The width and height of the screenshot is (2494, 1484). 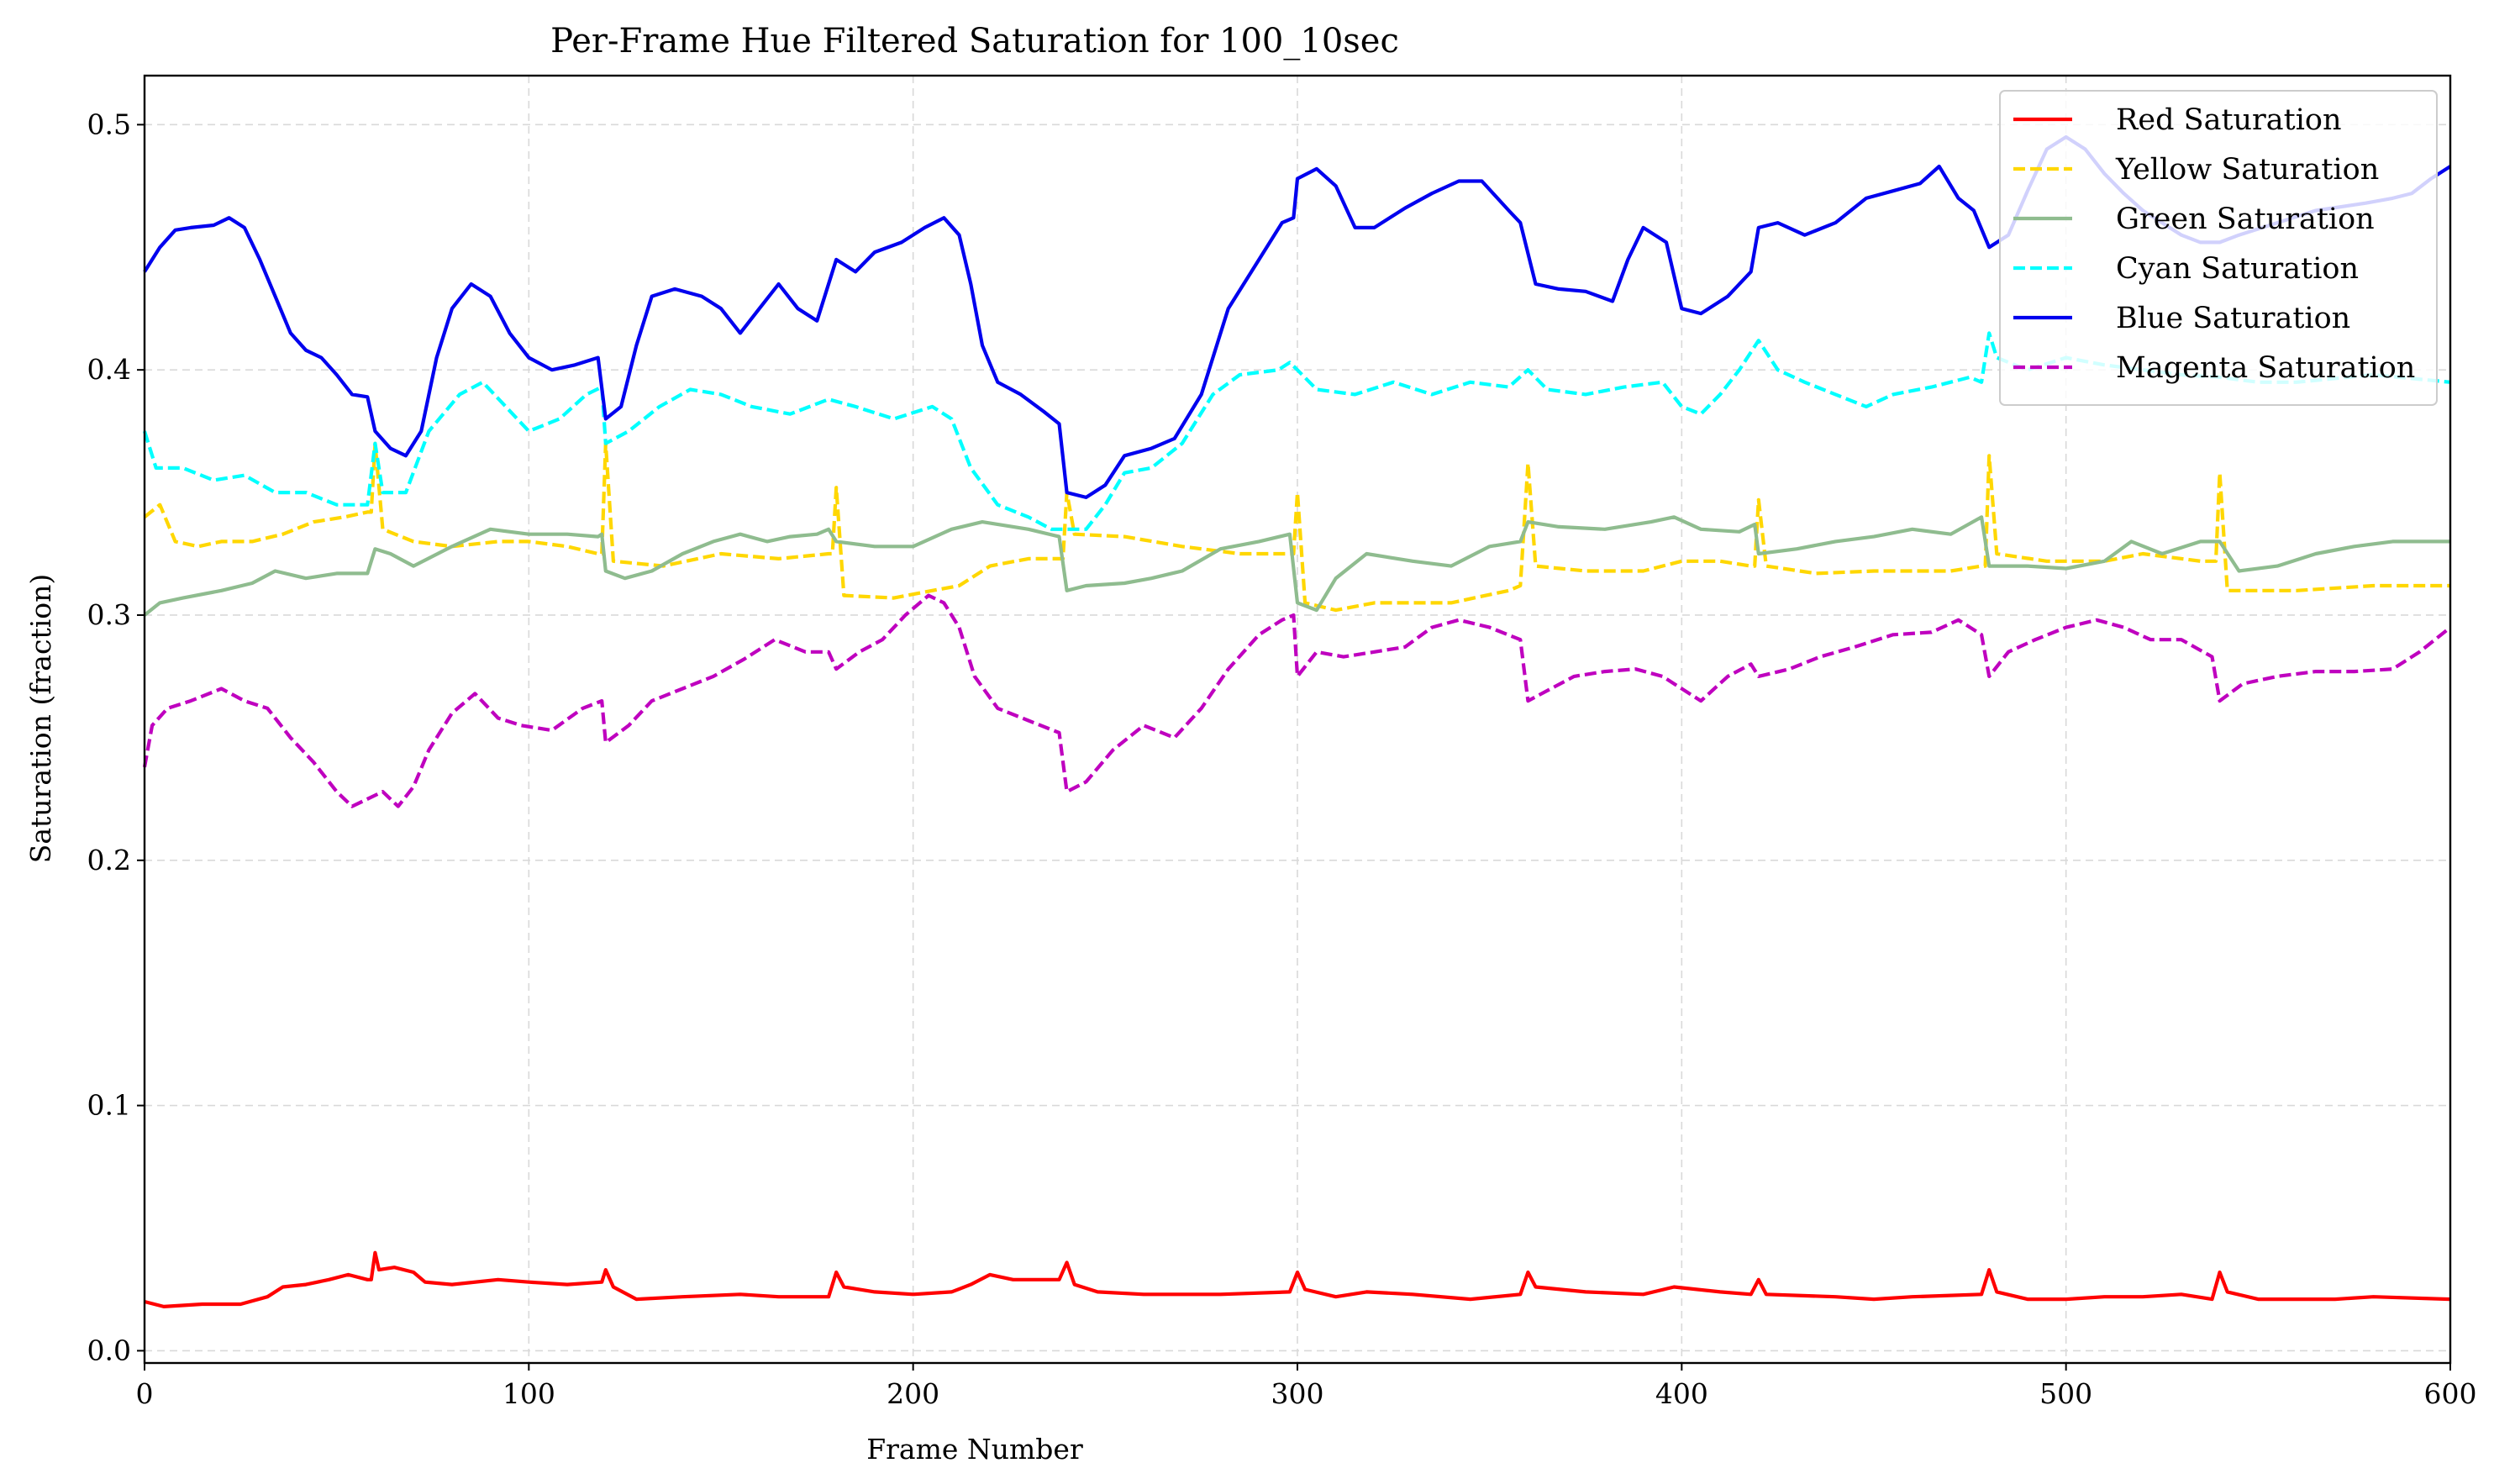 I want to click on y-tick-label: 0.2, so click(x=109, y=860).